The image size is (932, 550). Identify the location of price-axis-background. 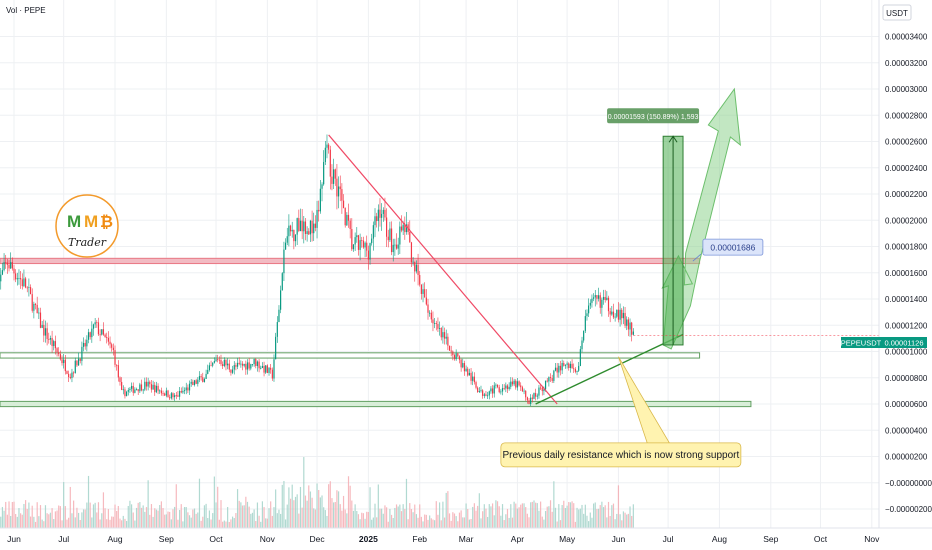
(905, 267).